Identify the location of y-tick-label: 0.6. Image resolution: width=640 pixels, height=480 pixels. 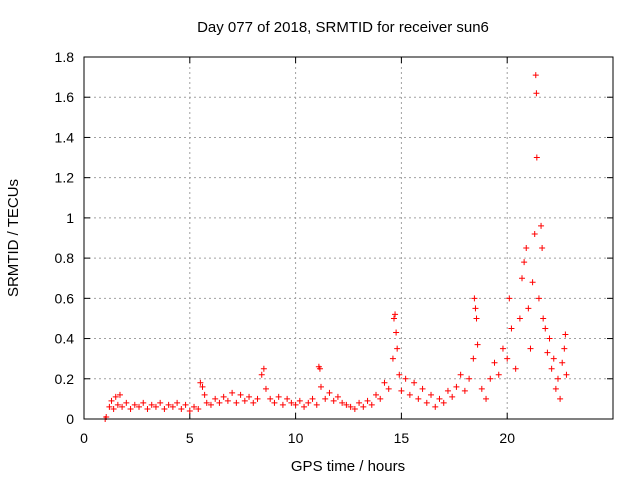
(65, 298).